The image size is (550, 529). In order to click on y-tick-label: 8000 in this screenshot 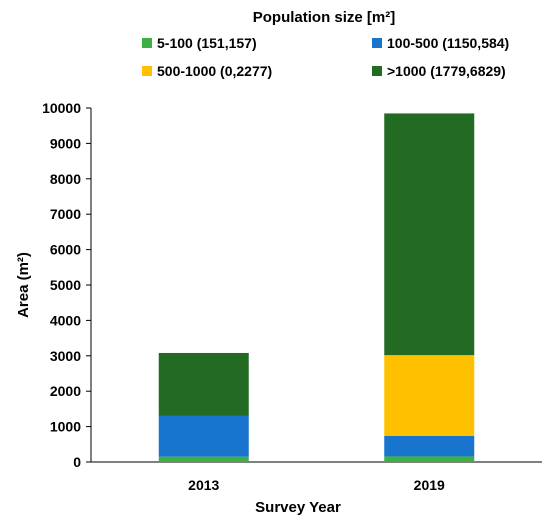, I will do `click(65, 179)`.